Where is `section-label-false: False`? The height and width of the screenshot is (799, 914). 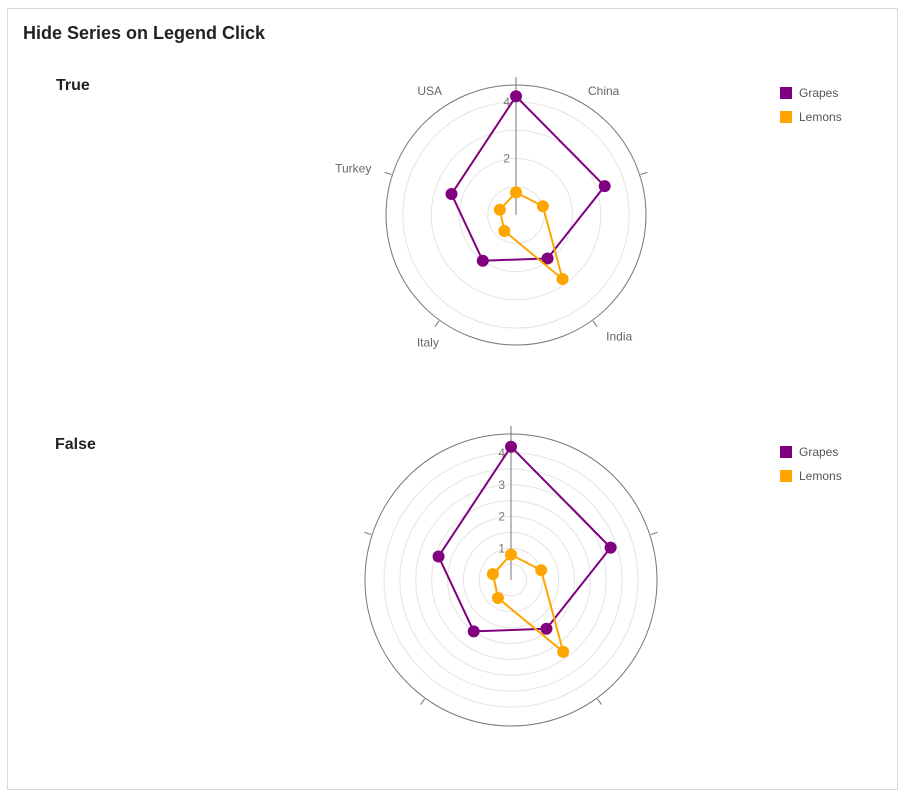 section-label-false: False is located at coordinates (75, 444).